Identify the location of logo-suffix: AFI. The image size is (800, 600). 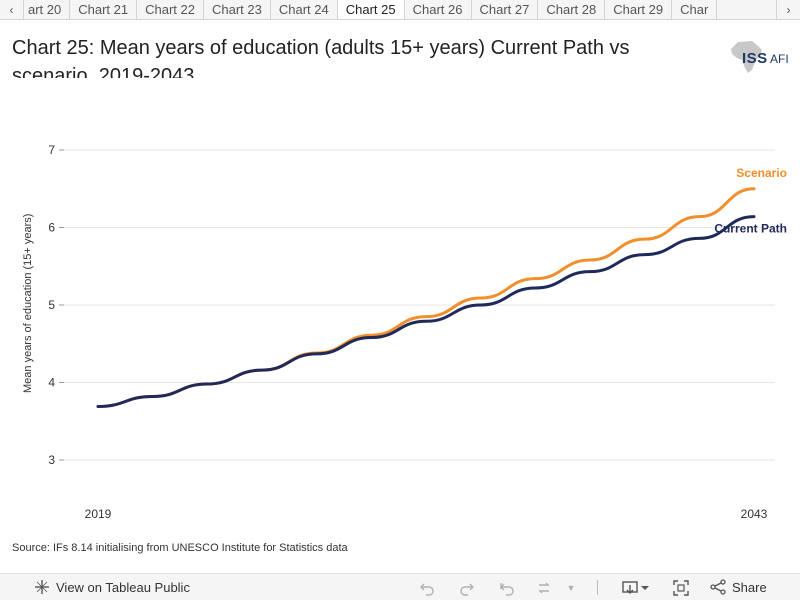
(779, 59).